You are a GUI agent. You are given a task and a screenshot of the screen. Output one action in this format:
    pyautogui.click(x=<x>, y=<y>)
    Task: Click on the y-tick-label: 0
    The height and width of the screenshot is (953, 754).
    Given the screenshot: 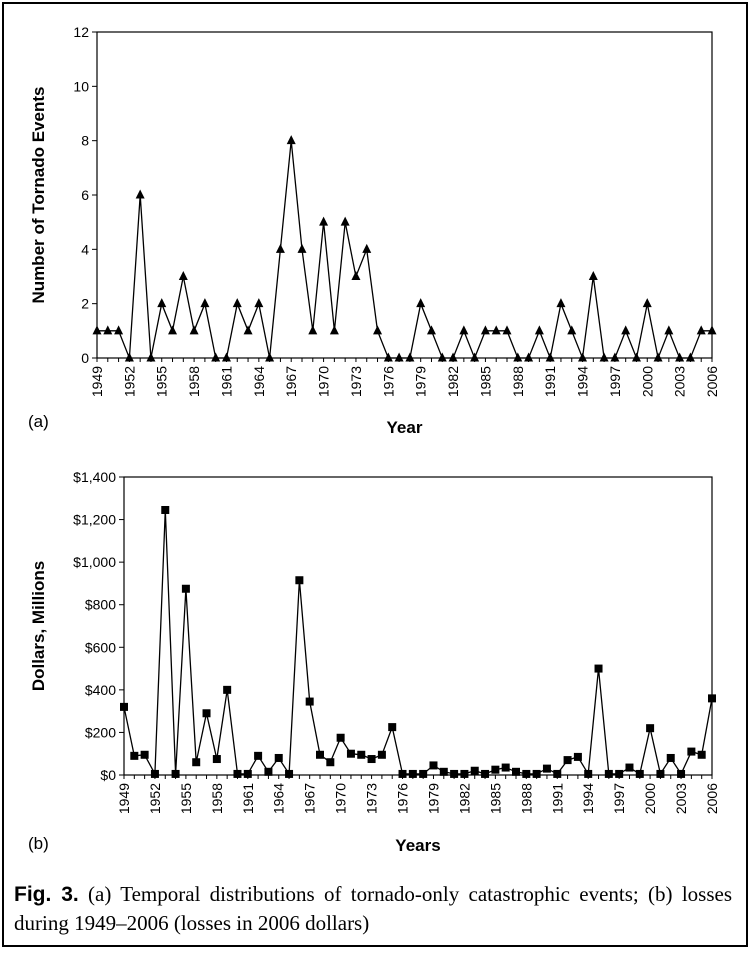 What is the action you would take?
    pyautogui.click(x=85, y=358)
    